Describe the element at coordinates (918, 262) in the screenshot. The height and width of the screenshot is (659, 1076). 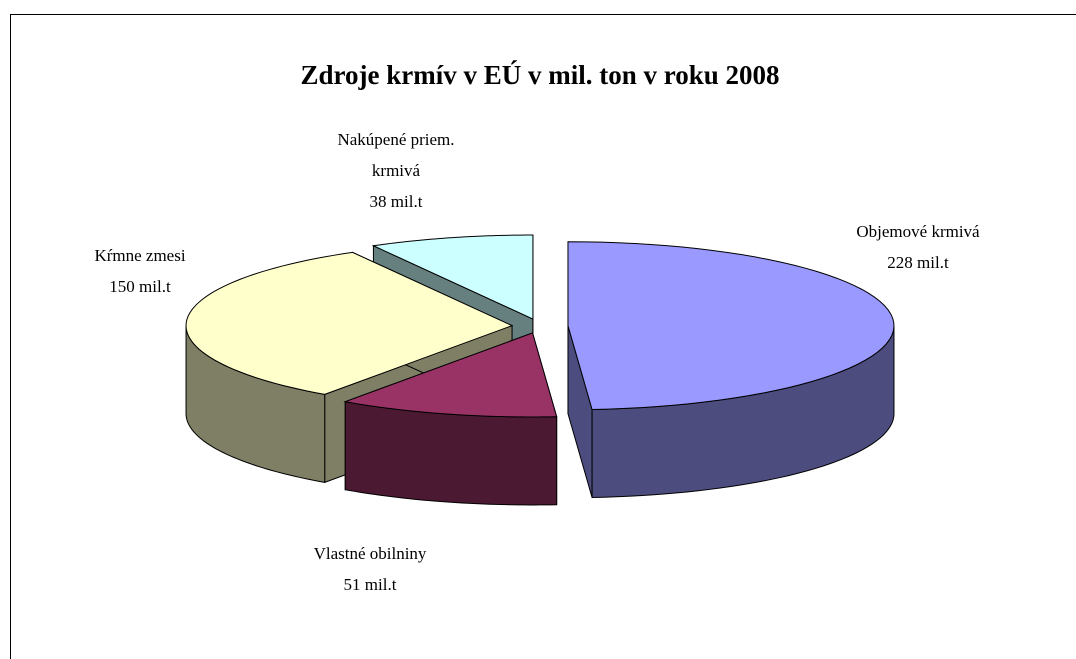
I see `value-label: 228 mil.t` at that location.